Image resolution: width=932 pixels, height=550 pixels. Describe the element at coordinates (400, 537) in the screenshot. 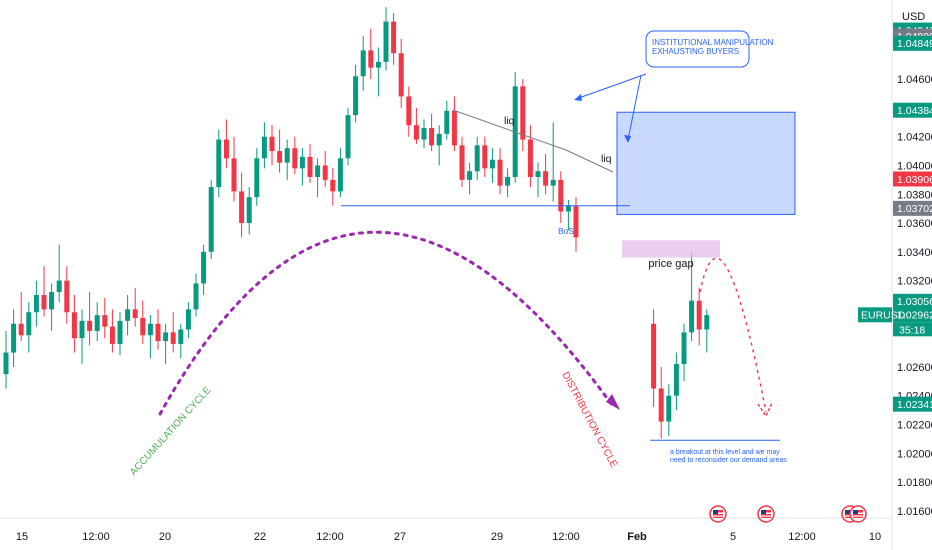

I see `time-tick-label: 27` at that location.